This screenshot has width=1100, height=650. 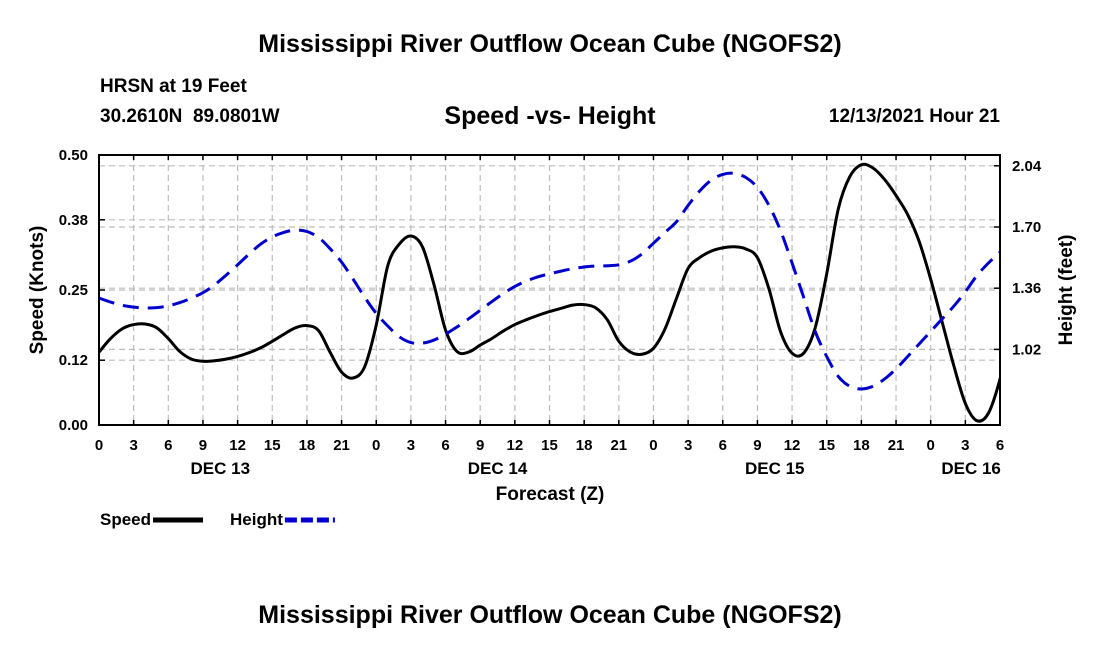 I want to click on day-label: DEC 15, so click(x=775, y=468).